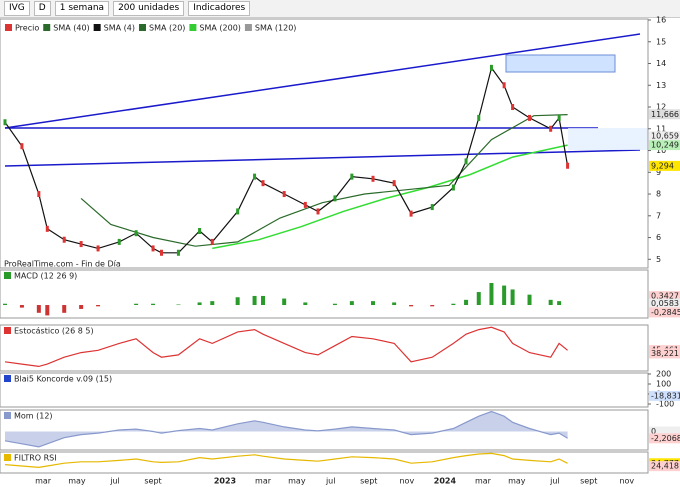  Describe the element at coordinates (661, 107) in the screenshot. I see `y-tick-label: 12` at that location.